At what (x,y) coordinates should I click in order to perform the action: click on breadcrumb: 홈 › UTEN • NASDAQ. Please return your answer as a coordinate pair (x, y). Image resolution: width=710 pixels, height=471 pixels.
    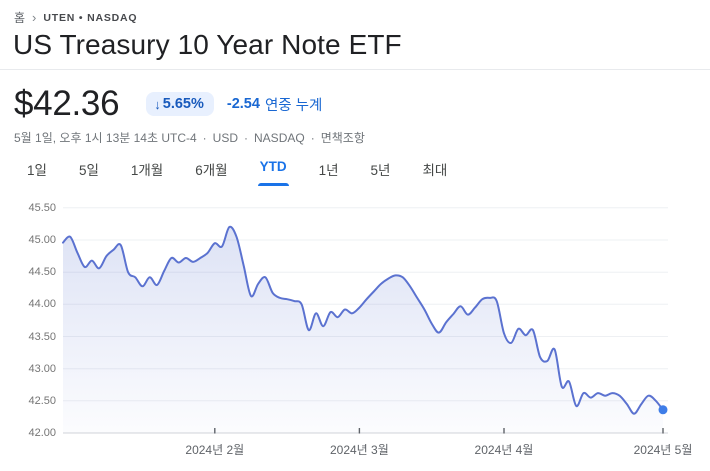
    Looking at the image, I should click on (75, 17).